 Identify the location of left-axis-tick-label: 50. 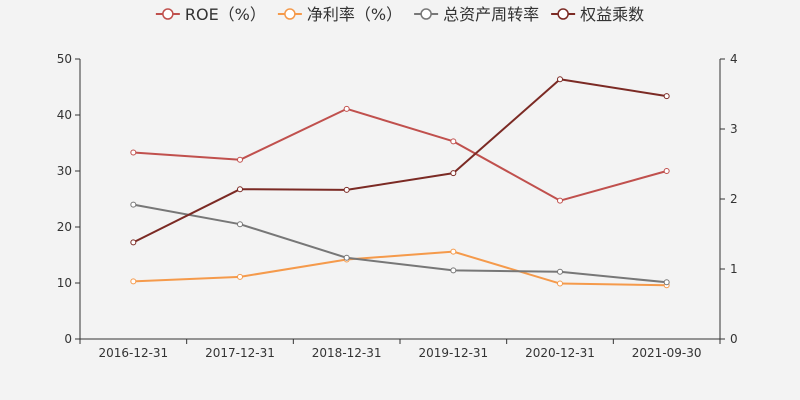
(64, 59).